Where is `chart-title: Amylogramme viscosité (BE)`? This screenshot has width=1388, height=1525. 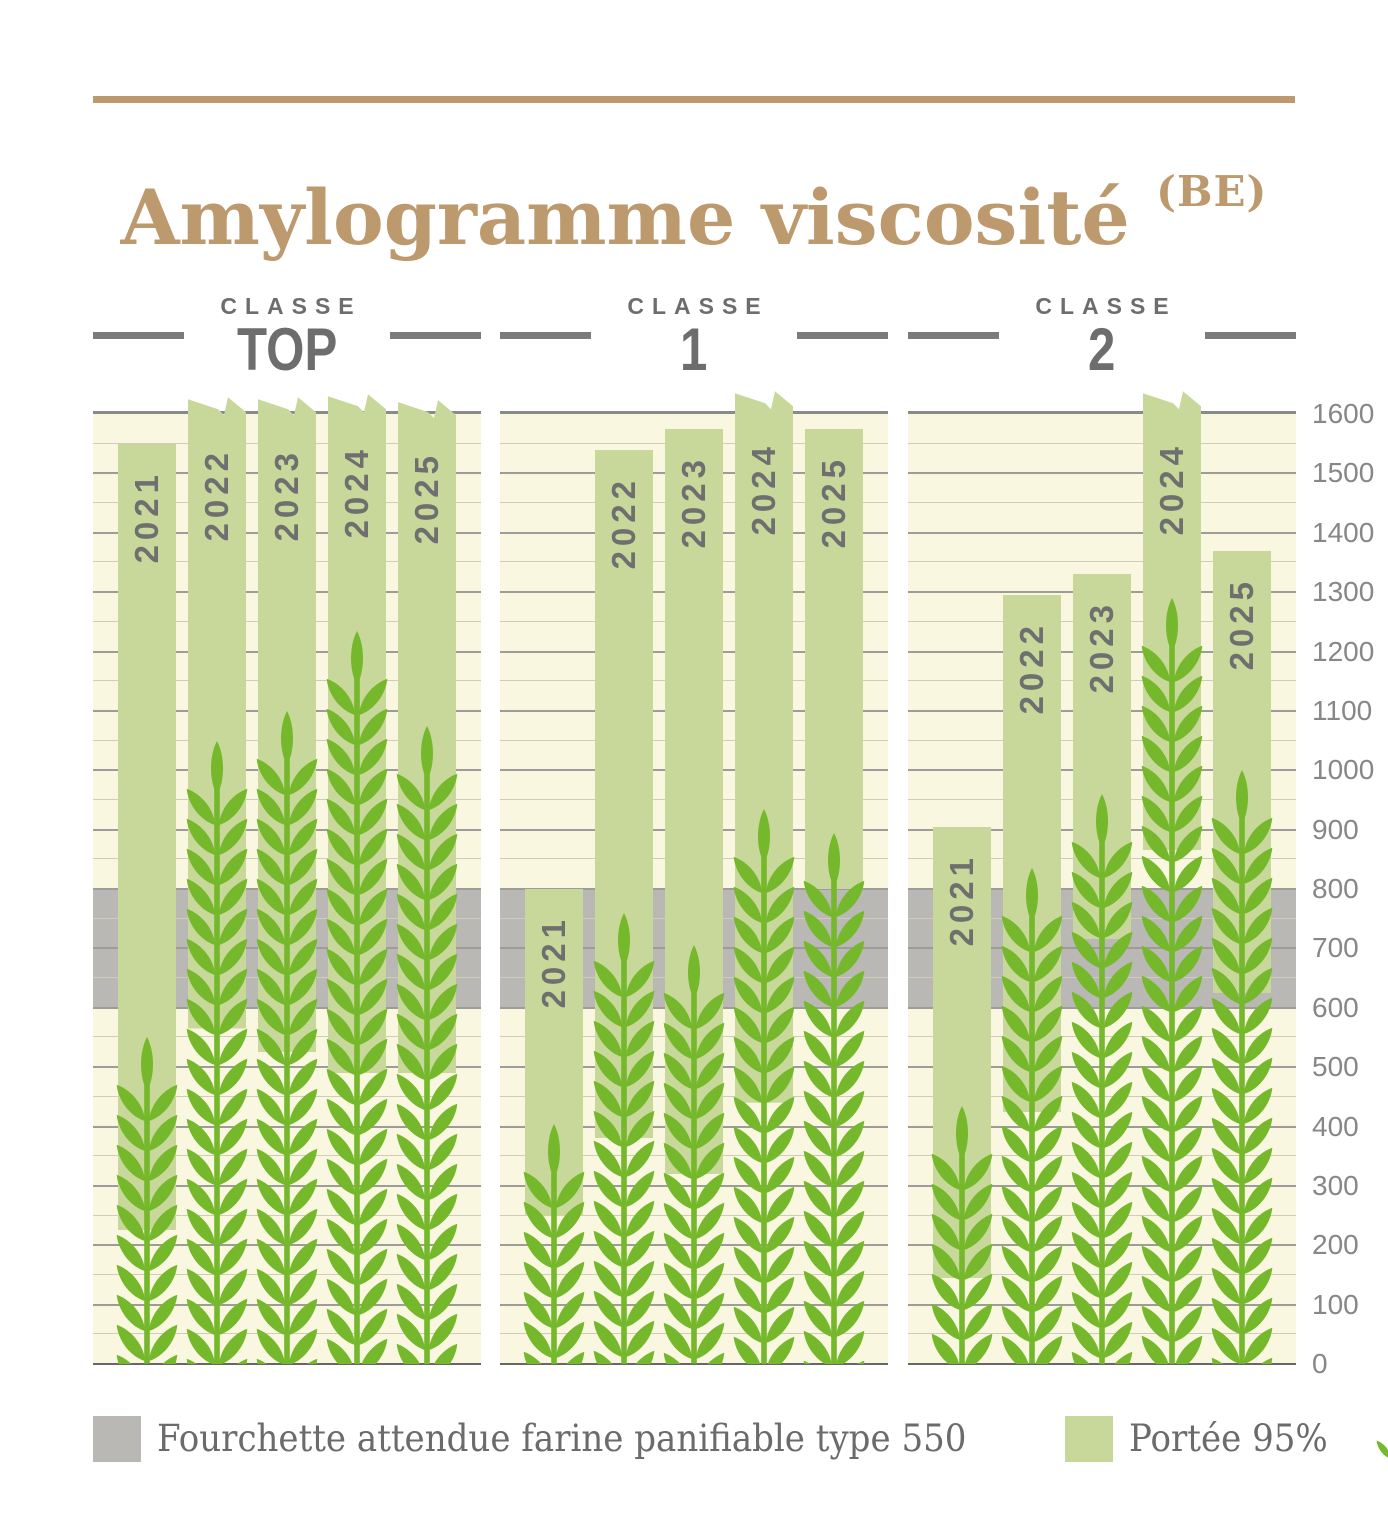
chart-title: Amylogramme viscosité (BE) is located at coordinates (694, 205).